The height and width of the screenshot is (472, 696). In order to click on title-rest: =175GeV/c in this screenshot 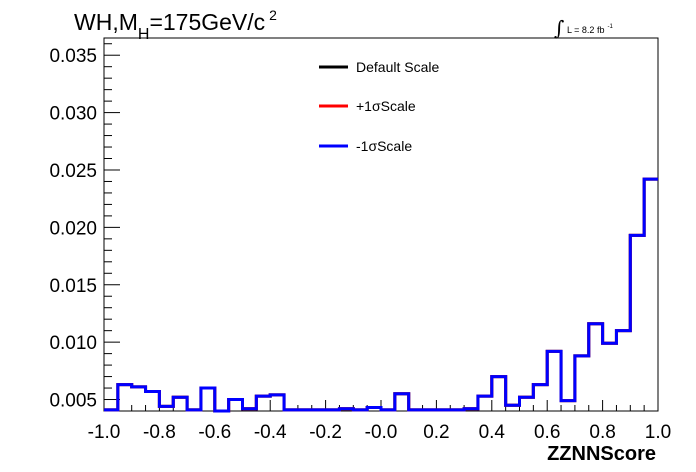, I will do `click(207, 22)`.